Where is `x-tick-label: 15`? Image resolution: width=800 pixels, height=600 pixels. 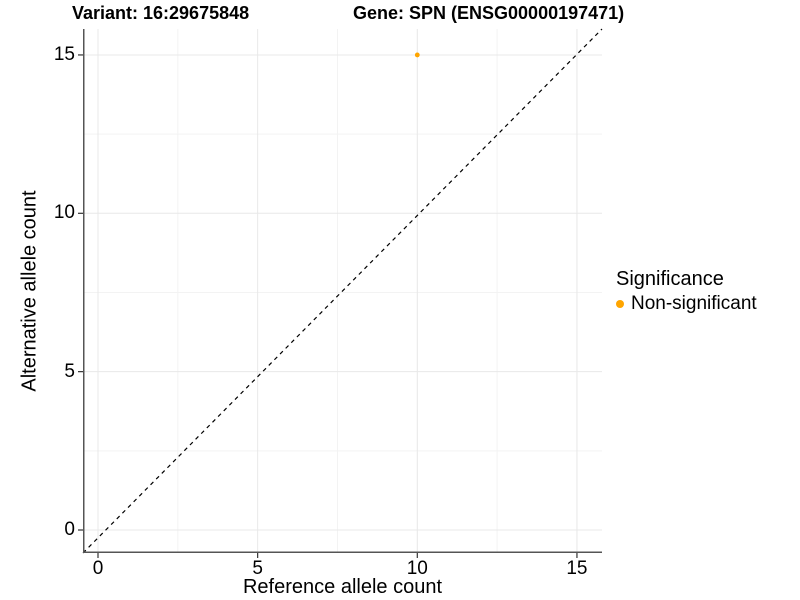 x-tick-label: 15 is located at coordinates (577, 568).